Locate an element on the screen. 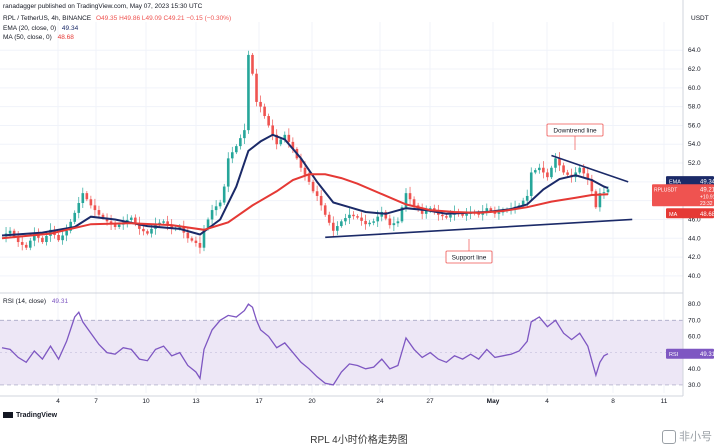 The width and height of the screenshot is (718, 446). rsi-axis-tick: 40.0 is located at coordinates (694, 369).